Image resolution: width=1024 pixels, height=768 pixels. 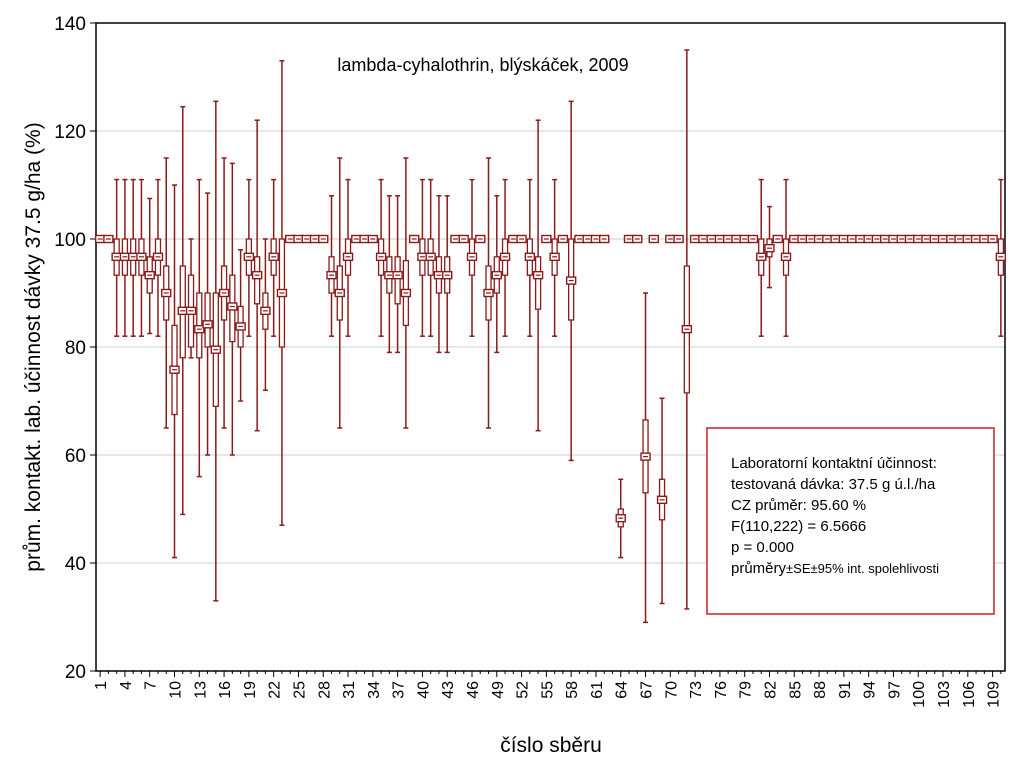 What do you see at coordinates (70, 240) in the screenshot?
I see `y-tick-label: 100` at bounding box center [70, 240].